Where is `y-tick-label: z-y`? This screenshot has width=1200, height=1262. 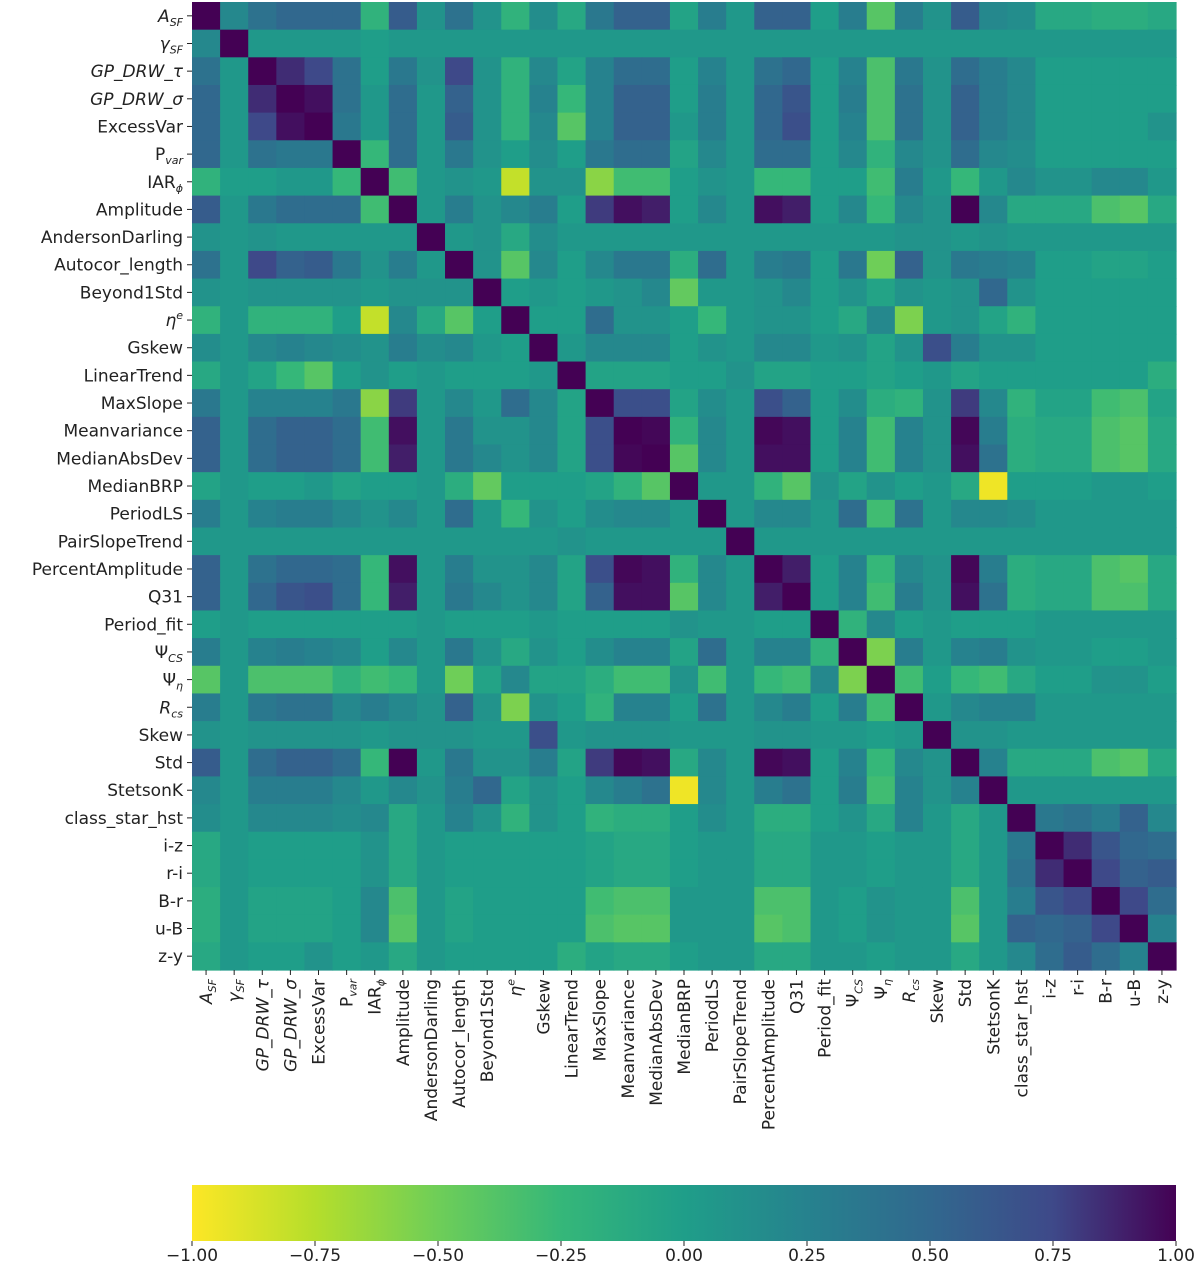 y-tick-label: z-y is located at coordinates (170, 957).